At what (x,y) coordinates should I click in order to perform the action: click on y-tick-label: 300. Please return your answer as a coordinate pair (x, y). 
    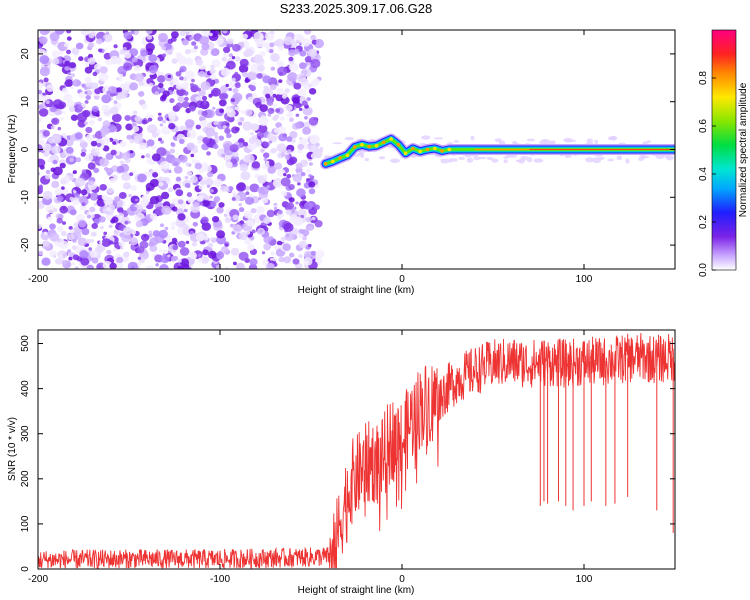
    Looking at the image, I should click on (25, 433).